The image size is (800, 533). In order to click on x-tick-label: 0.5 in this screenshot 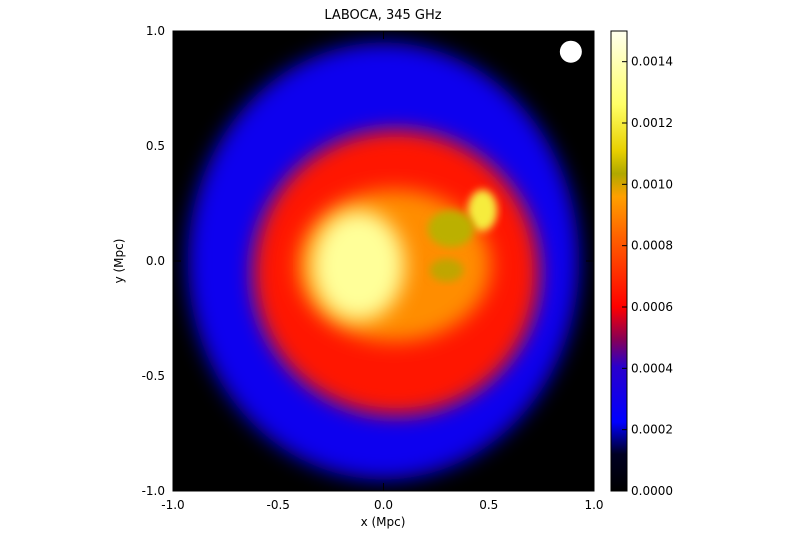, I will do `click(488, 505)`.